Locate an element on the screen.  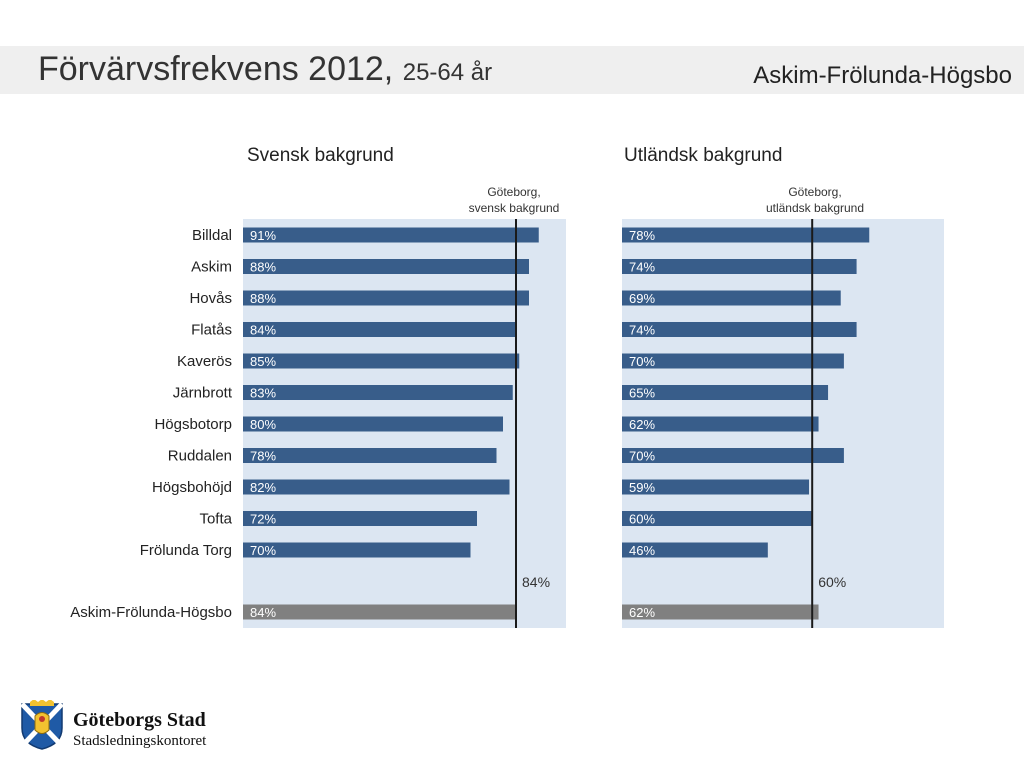
right-bar-label-6: 62% is located at coordinates (642, 424).